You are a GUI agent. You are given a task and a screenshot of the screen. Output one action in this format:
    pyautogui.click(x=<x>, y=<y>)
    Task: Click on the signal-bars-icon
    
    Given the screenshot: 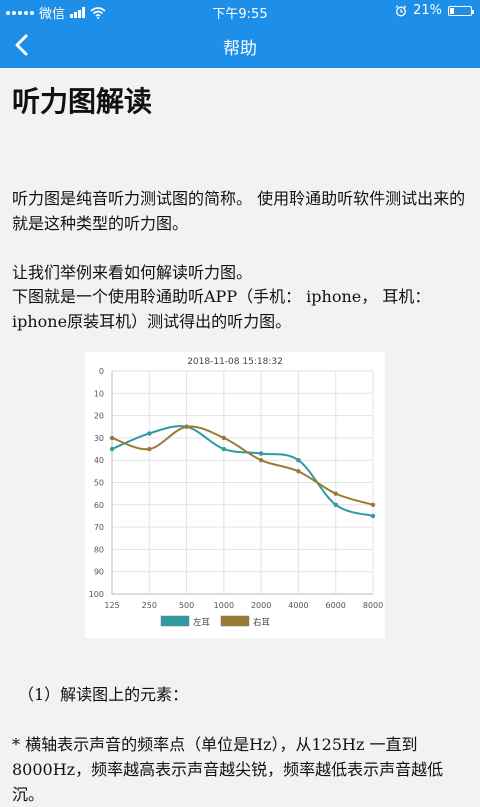 What is the action you would take?
    pyautogui.click(x=78, y=12)
    